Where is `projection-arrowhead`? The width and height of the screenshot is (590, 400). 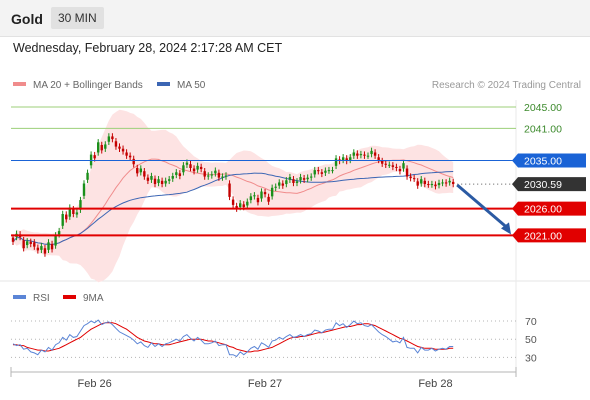 projection-arrowhead is located at coordinates (506, 228).